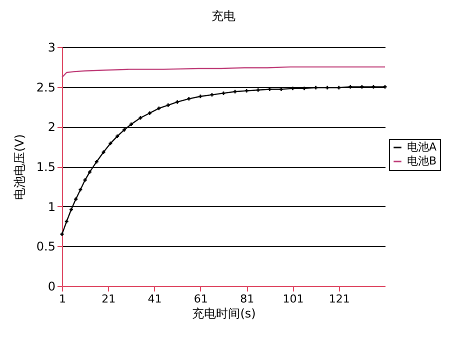 The image size is (450, 338). Describe the element at coordinates (52, 127) in the screenshot. I see `y-tick-label: 2` at that location.